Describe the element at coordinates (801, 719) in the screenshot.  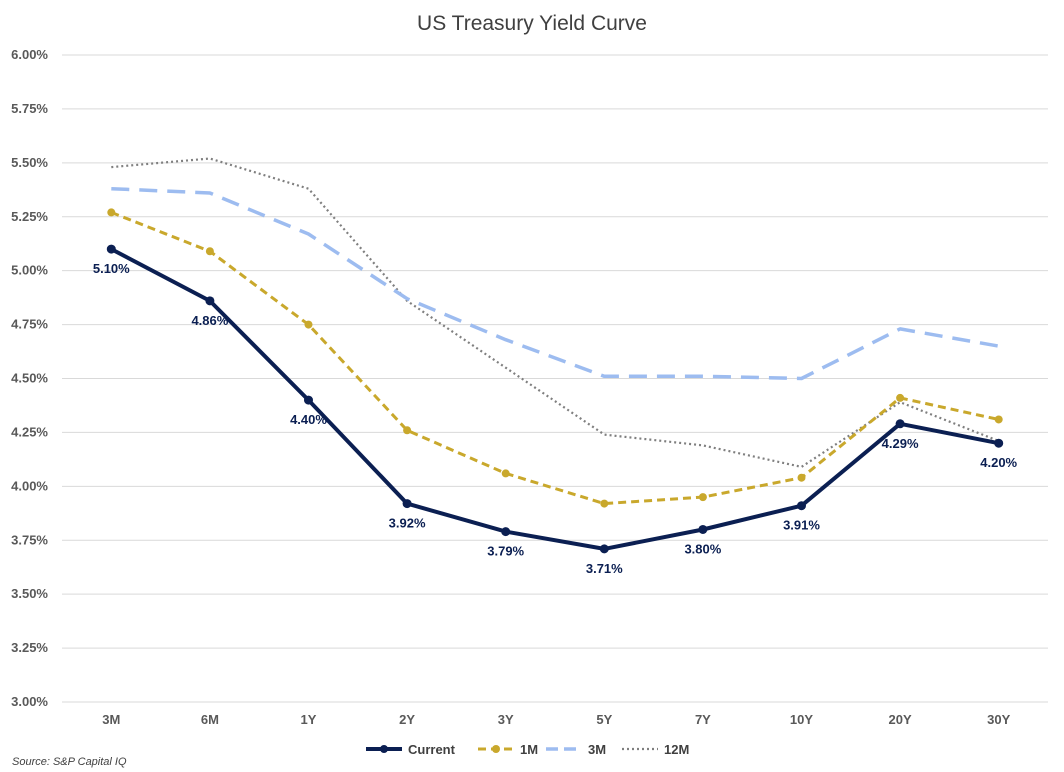
I see `x-tick-label: 10Y` at that location.